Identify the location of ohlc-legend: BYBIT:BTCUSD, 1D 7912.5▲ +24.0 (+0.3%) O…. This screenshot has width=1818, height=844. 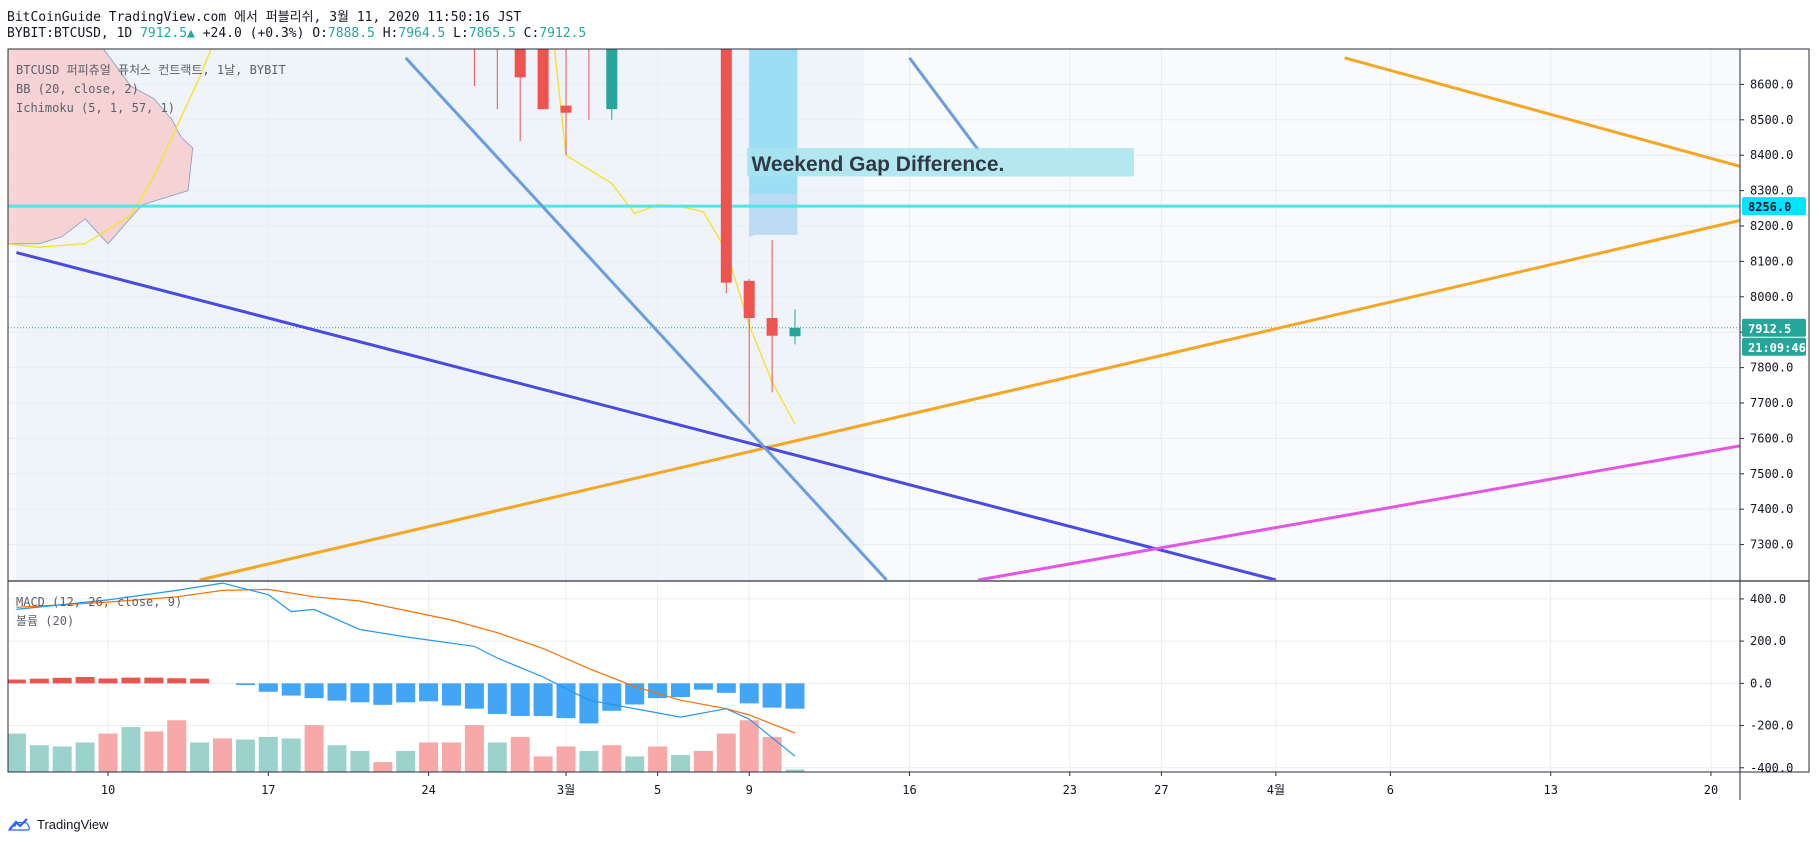
(296, 33).